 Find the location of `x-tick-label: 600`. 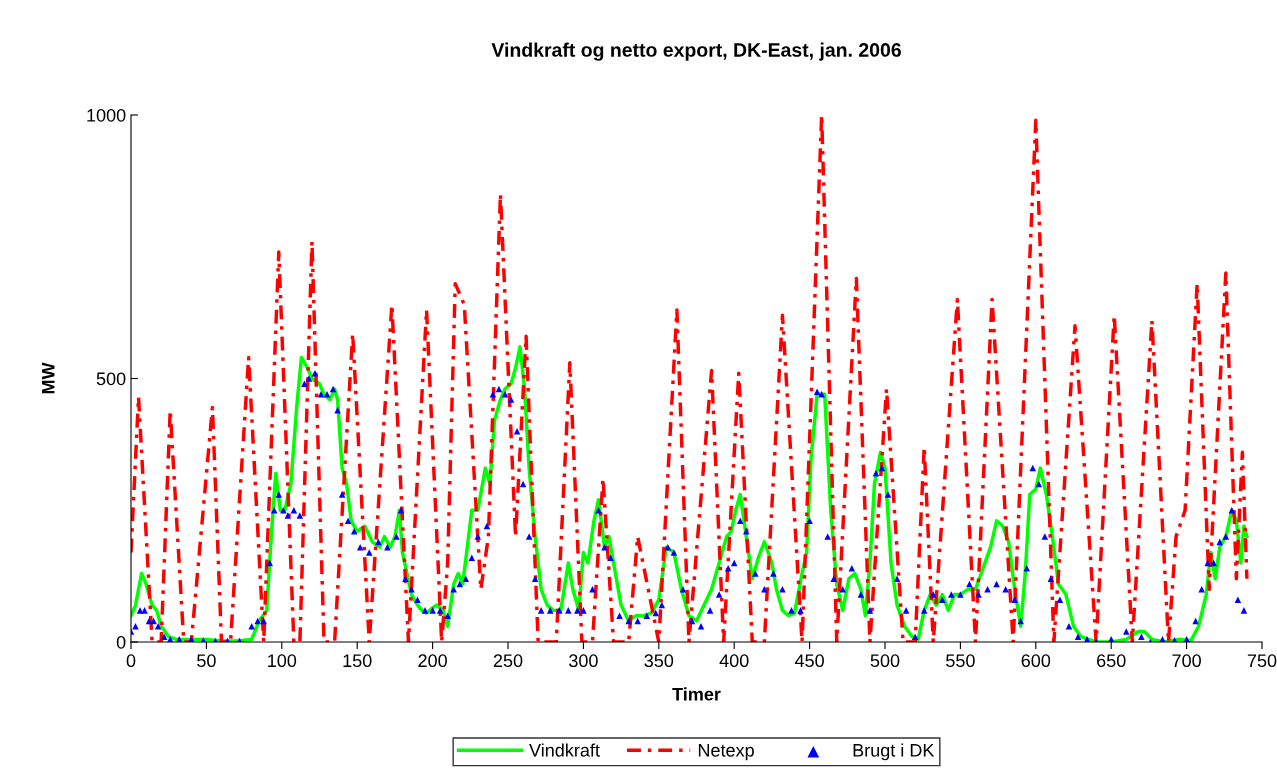

x-tick-label: 600 is located at coordinates (1036, 661).